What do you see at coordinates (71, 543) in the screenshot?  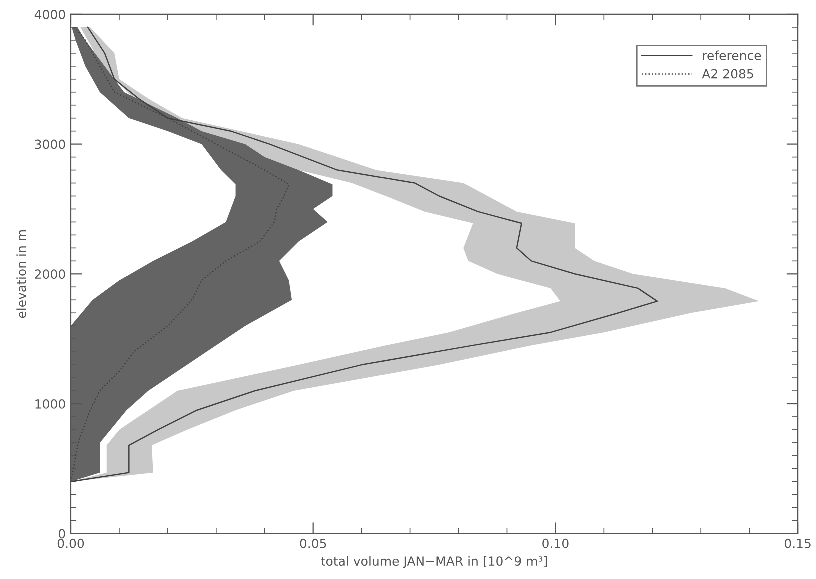 I see `x-tick-label: 0.00` at bounding box center [71, 543].